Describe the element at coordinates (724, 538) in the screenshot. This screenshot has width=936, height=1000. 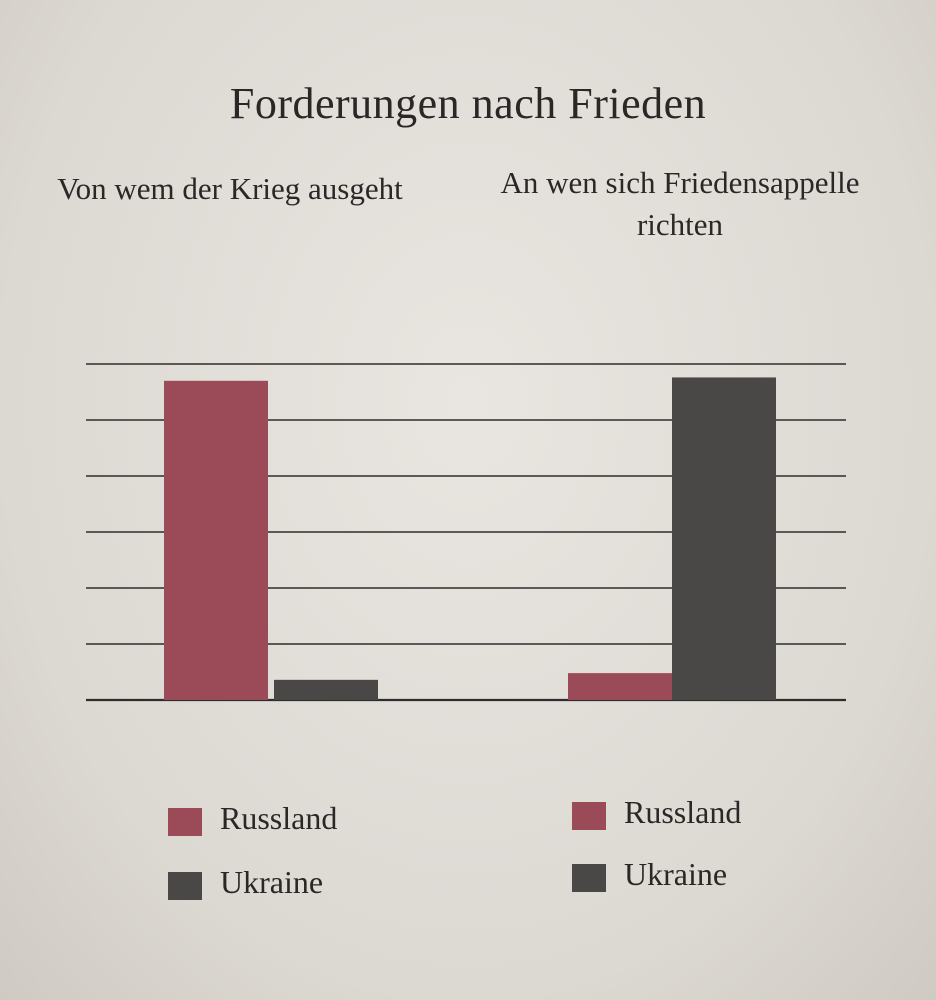
I see `bar-right-ukraine` at that location.